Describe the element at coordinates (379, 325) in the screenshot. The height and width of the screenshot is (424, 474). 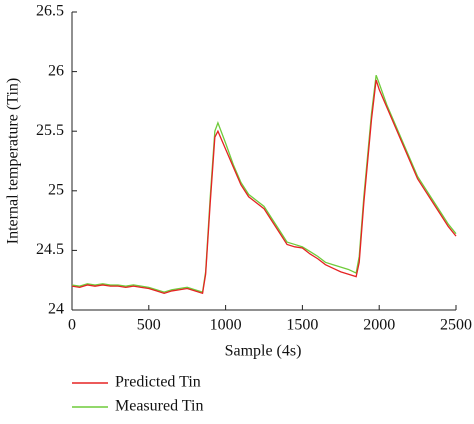
I see `x-tick-label: 2000` at that location.